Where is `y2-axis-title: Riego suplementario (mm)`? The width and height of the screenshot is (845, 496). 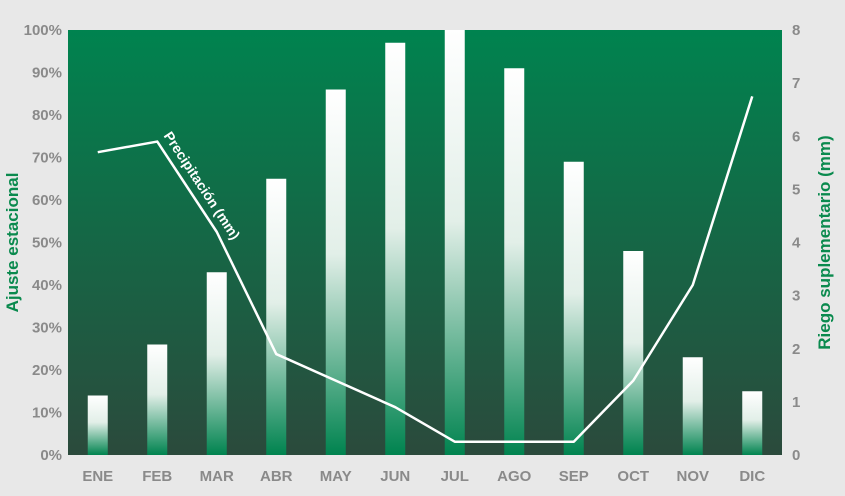
y2-axis-title: Riego suplementario (mm) is located at coordinates (824, 242).